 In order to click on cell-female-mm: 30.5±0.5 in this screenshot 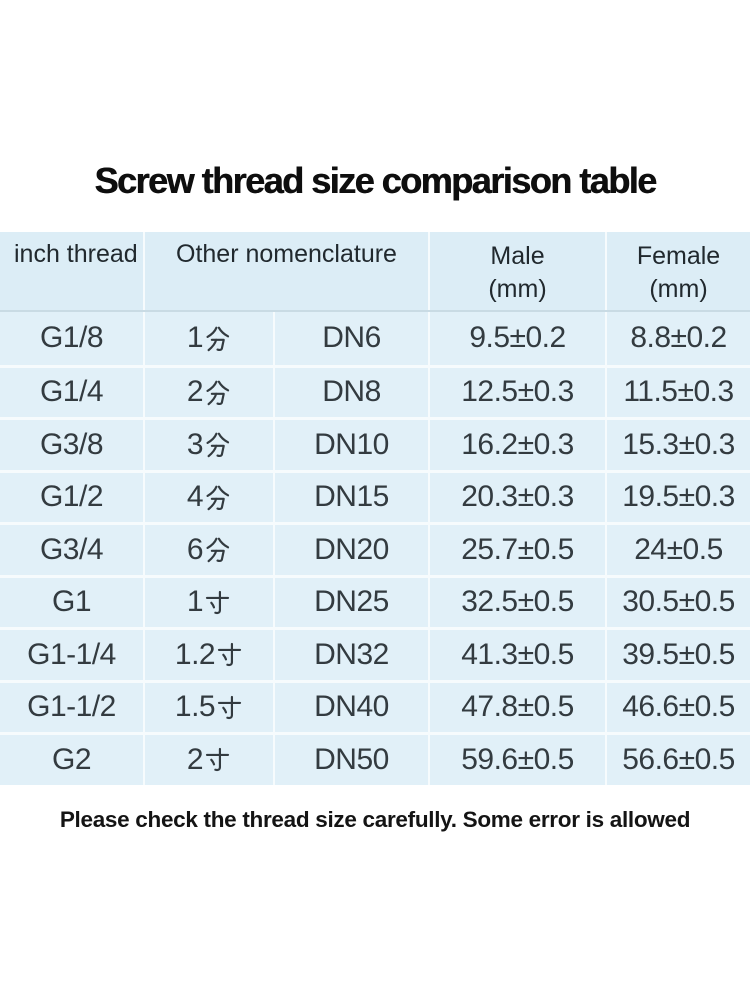, I will do `click(677, 602)`.